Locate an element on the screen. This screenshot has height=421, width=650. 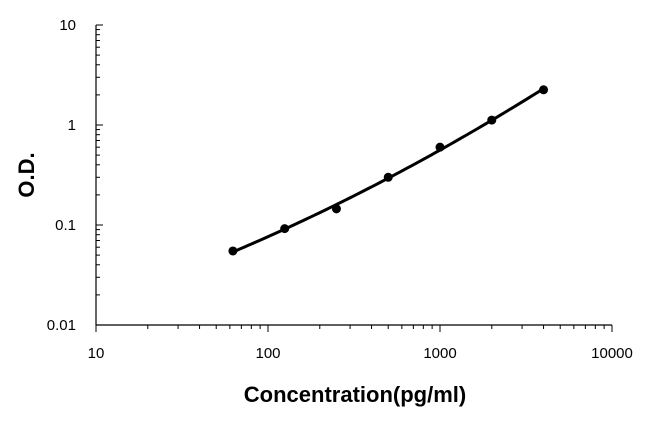
y-tick-label: 10 is located at coordinates (67, 25).